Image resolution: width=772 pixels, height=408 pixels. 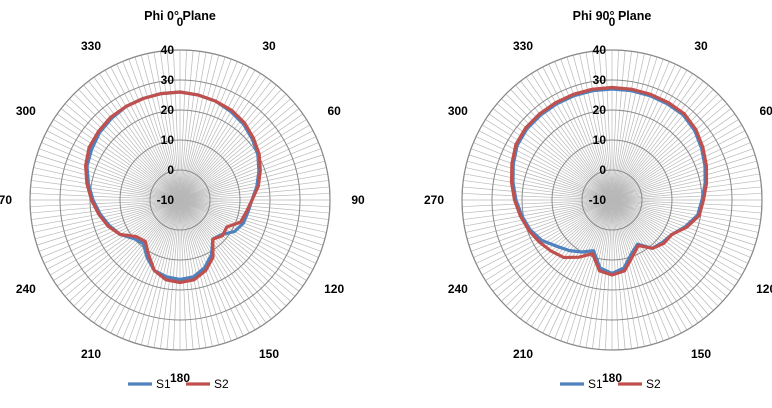 I want to click on legend: S1 S2, so click(x=178, y=384).